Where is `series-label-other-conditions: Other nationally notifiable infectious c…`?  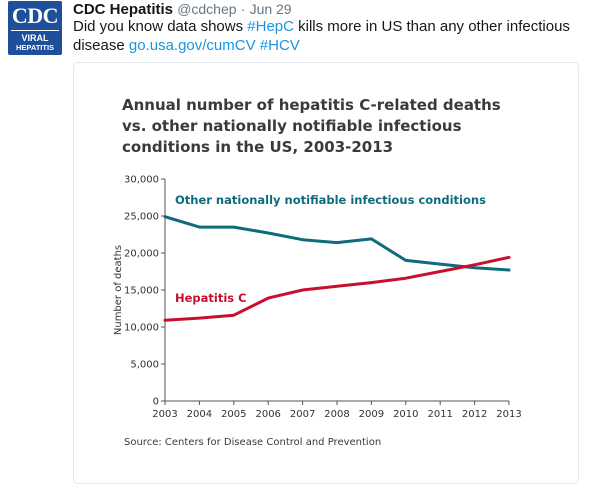 series-label-other-conditions: Other nationally notifiable infectious c… is located at coordinates (330, 200).